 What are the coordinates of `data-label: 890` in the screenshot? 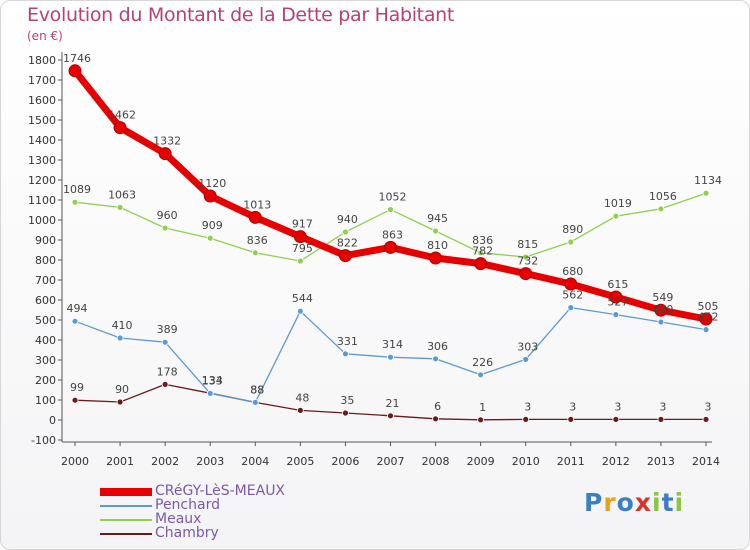 It's located at (572, 229).